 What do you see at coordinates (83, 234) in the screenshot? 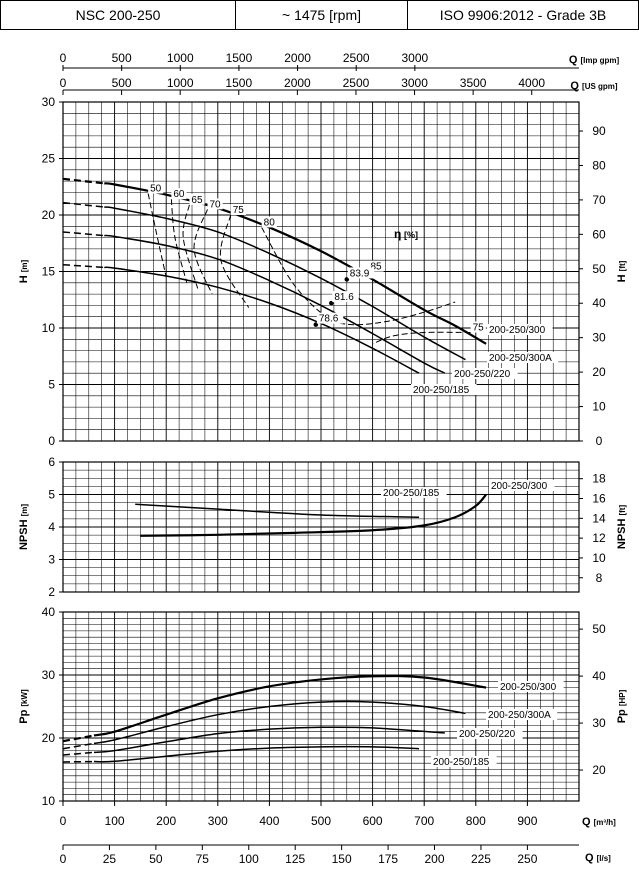
I see `head-200-250-220-curve-dashed` at bounding box center [83, 234].